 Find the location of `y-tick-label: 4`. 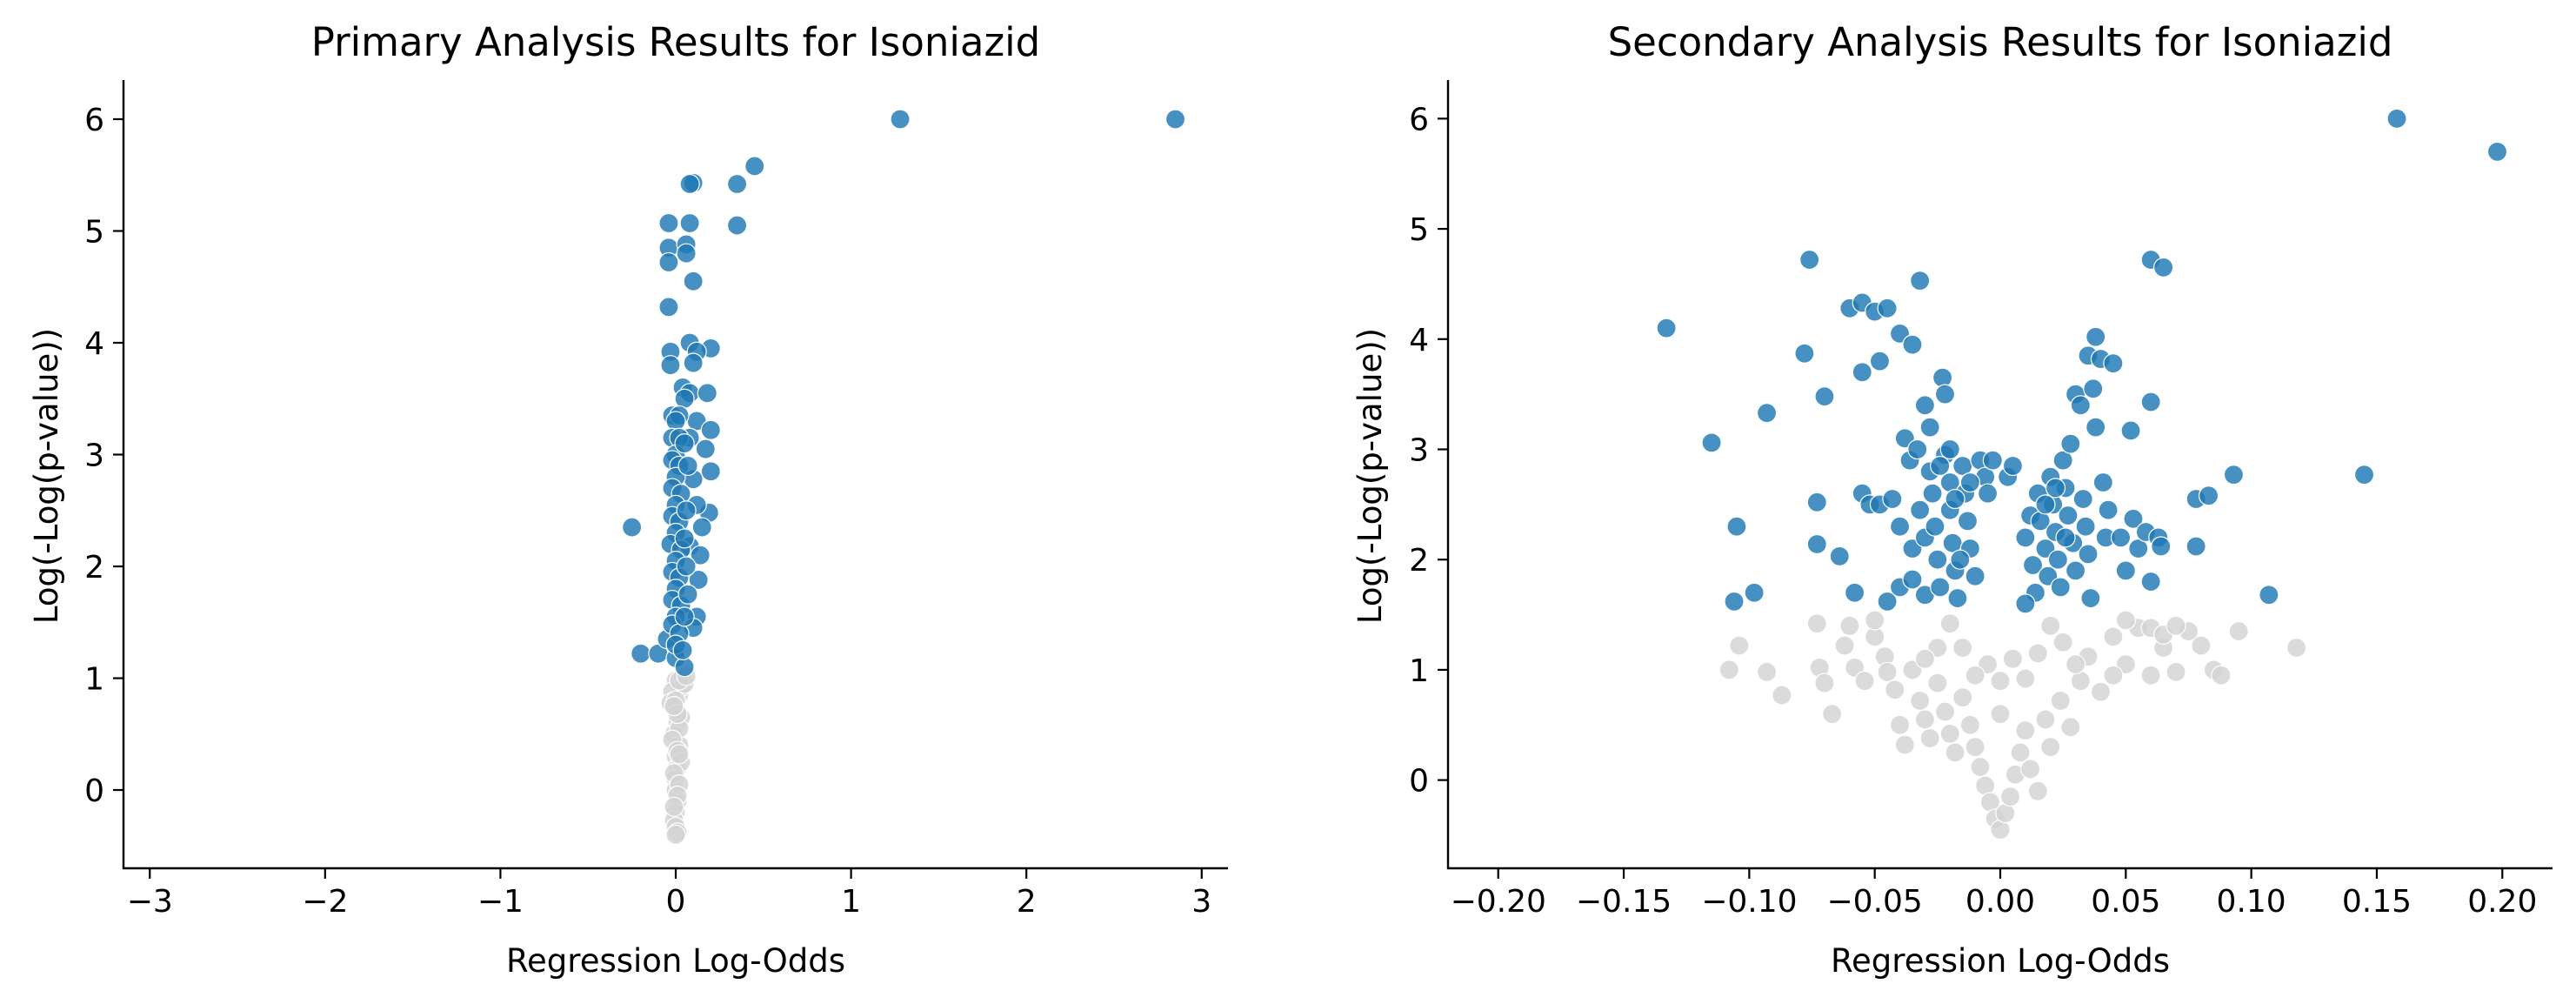

y-tick-label: 4 is located at coordinates (1419, 340).